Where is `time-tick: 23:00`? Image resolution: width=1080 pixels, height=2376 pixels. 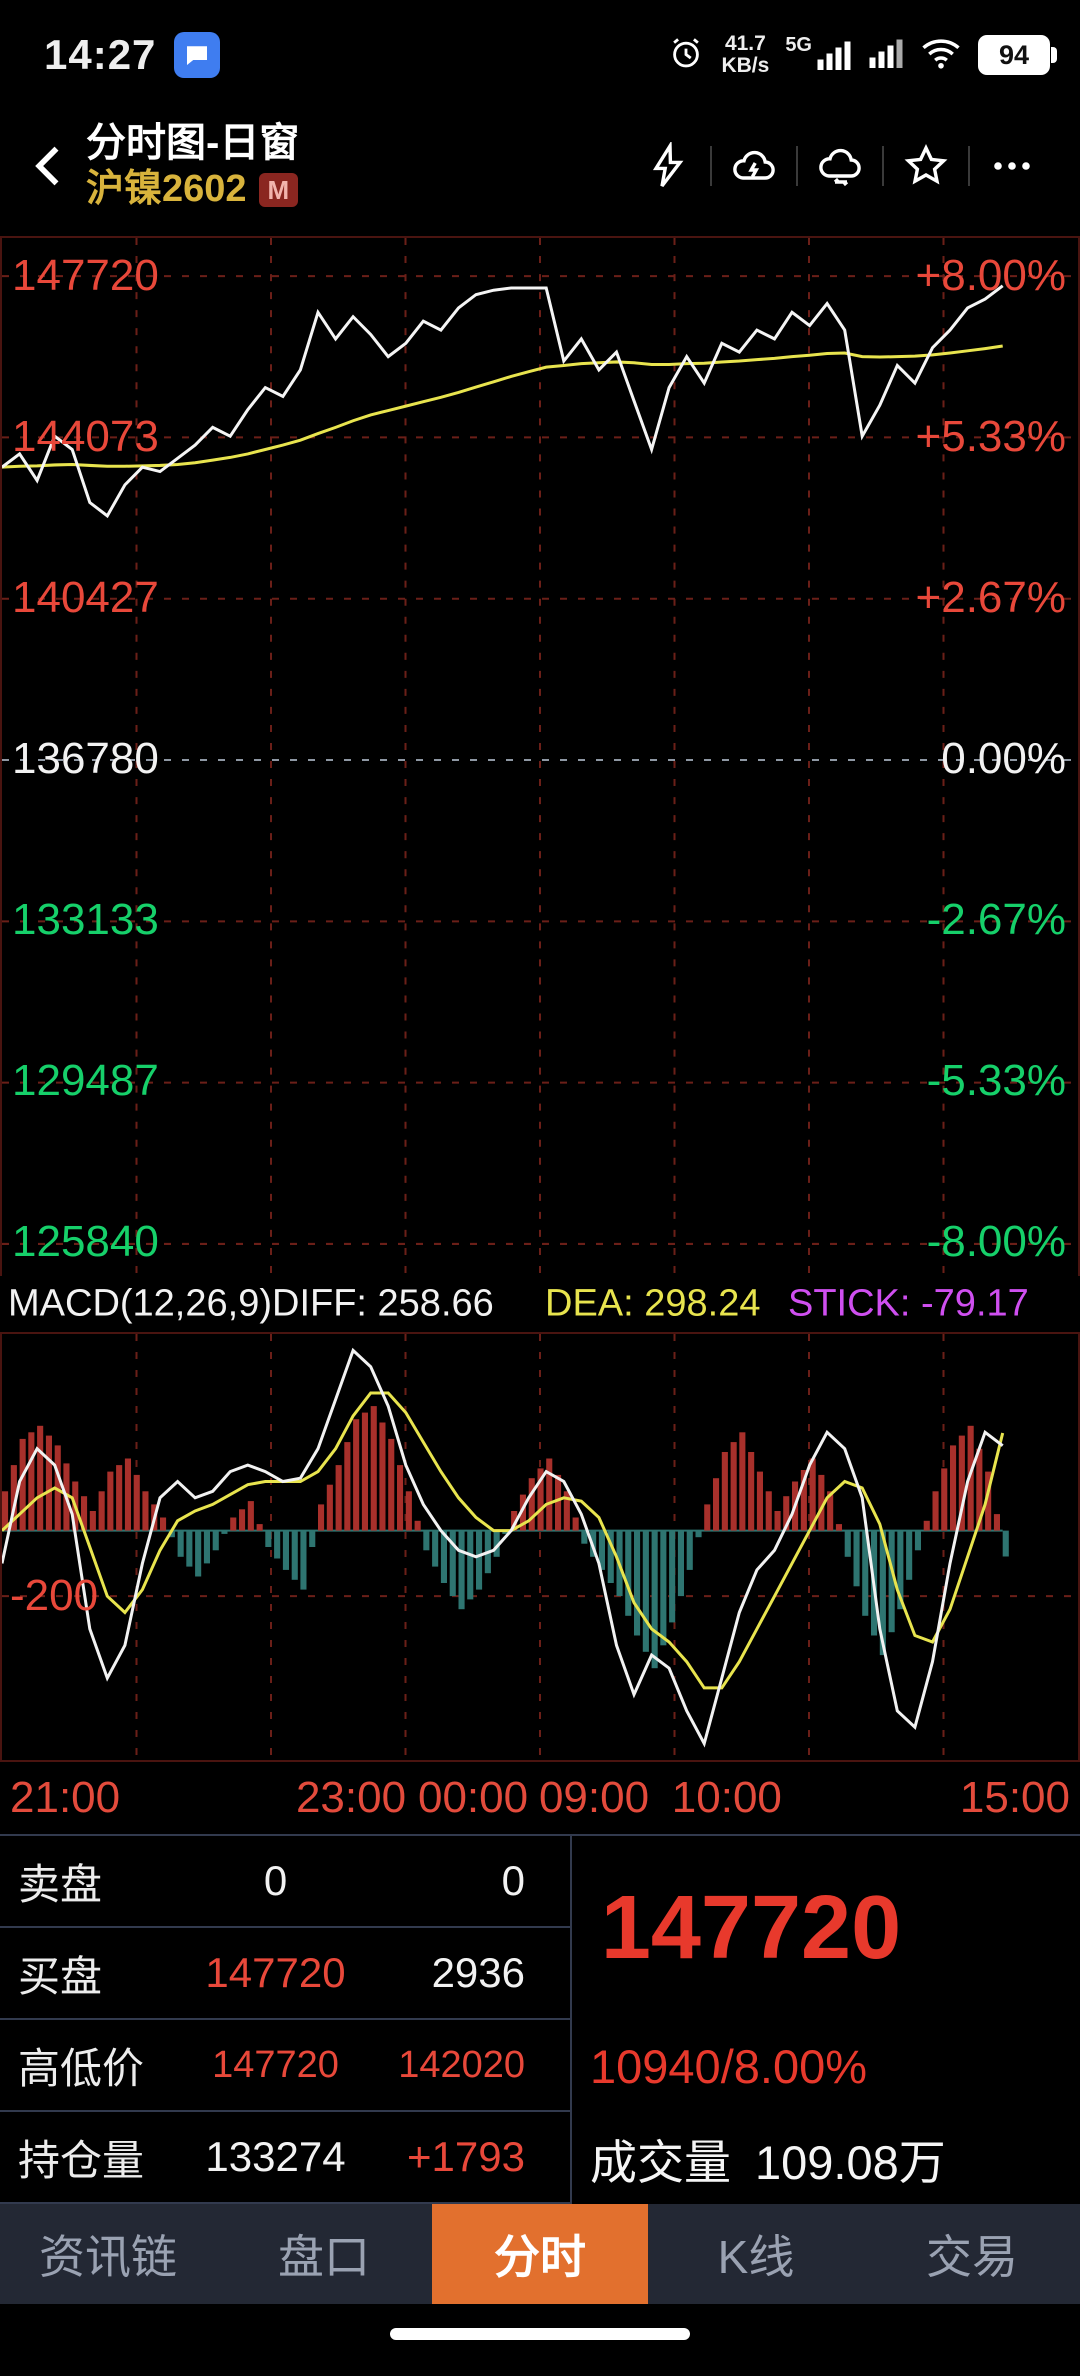
time-tick: 23:00 is located at coordinates (351, 1797).